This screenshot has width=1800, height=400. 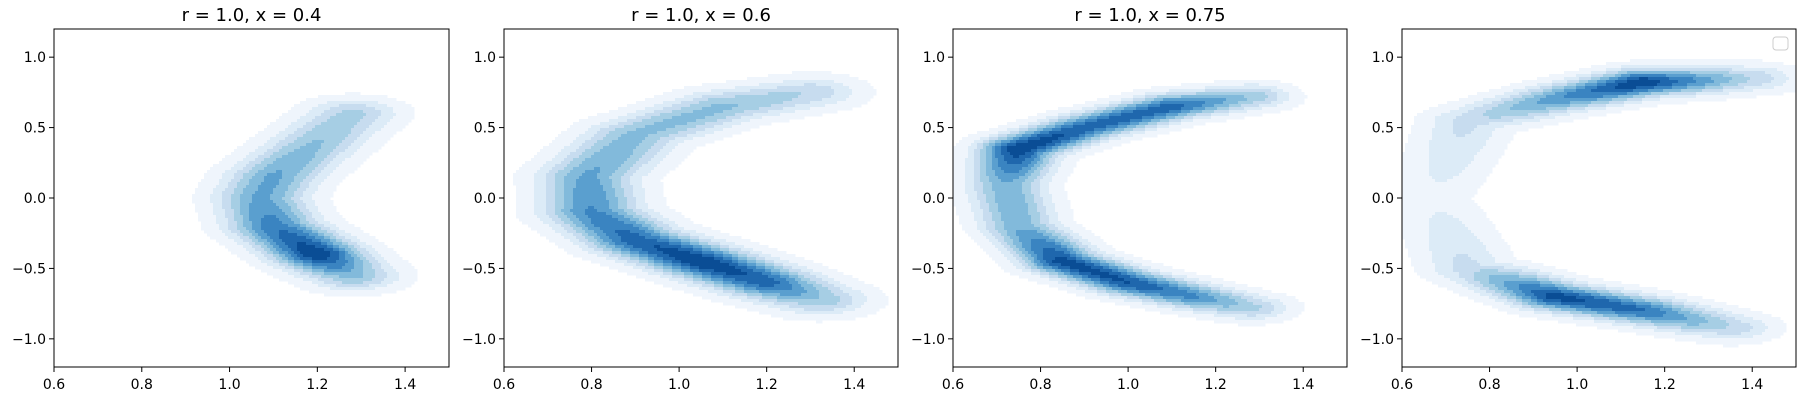 I want to click on legend-box, so click(x=1780, y=43).